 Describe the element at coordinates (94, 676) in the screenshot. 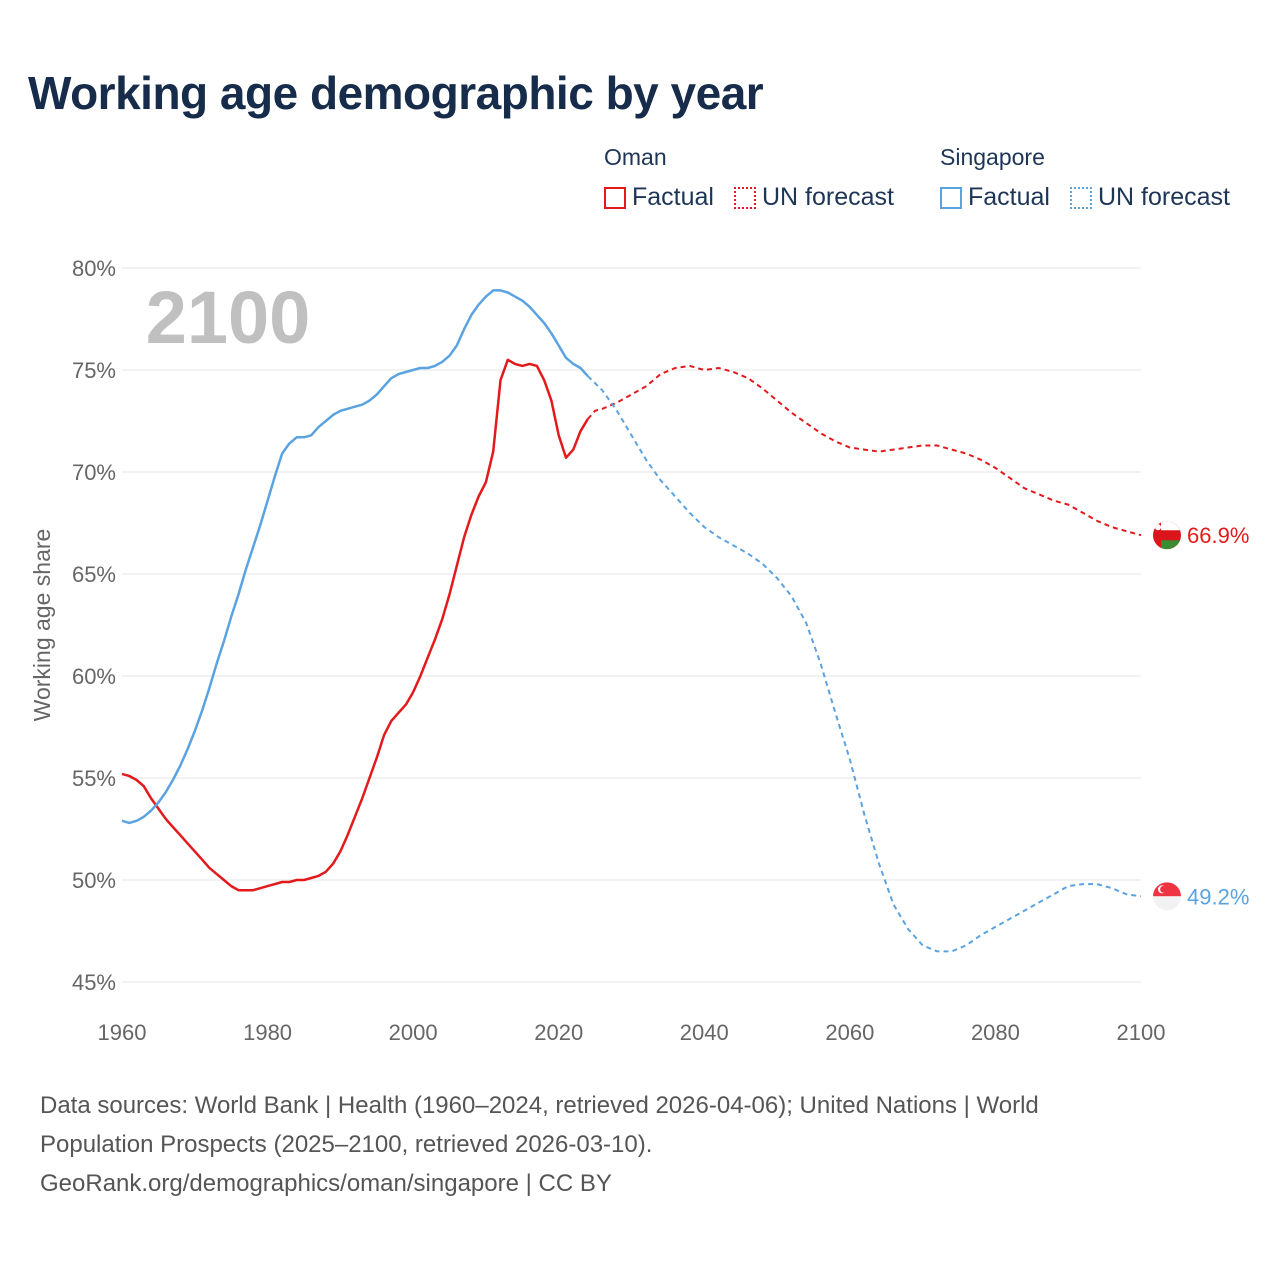

I see `y-tick-label: 60%` at that location.